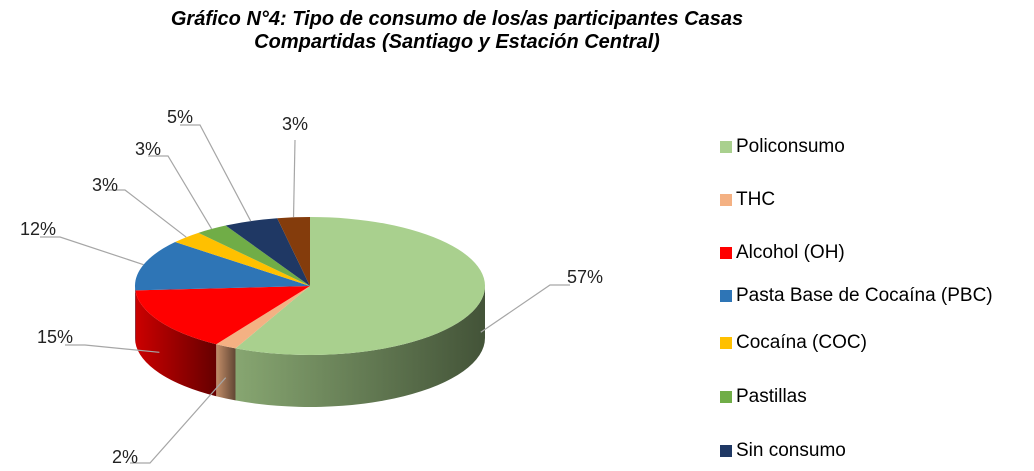 The height and width of the screenshot is (471, 1034). What do you see at coordinates (790, 146) in the screenshot?
I see `legend-label: Policonsumo` at bounding box center [790, 146].